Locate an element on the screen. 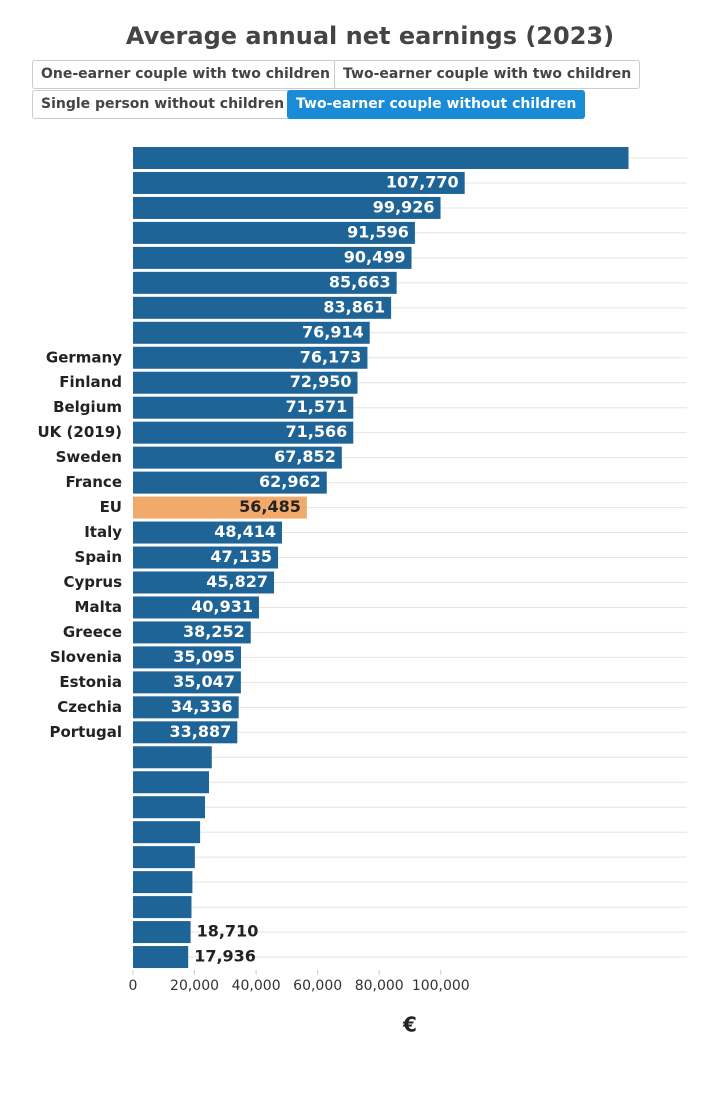  value-label: 56,485 is located at coordinates (270, 506).